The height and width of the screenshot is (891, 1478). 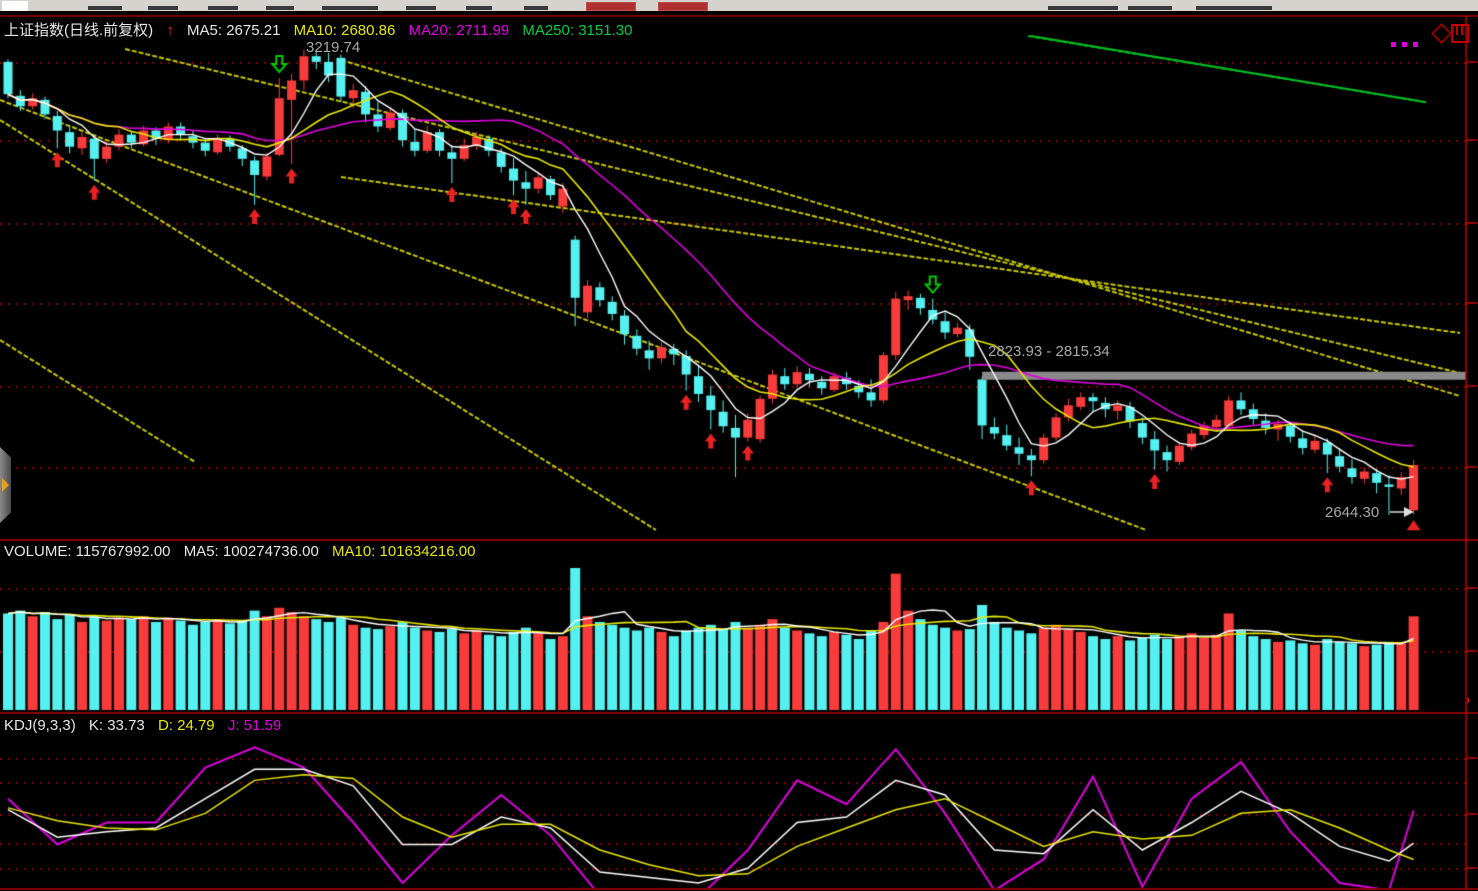 I want to click on expand-arrow-icon, so click(x=5, y=485).